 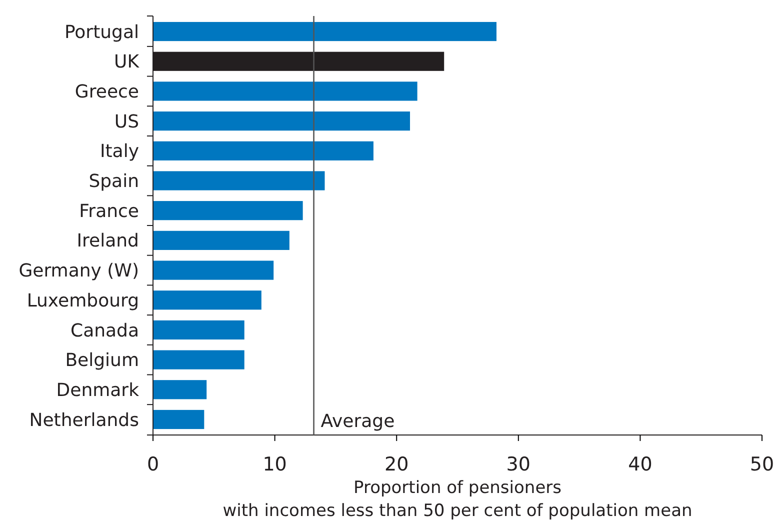 What do you see at coordinates (107, 241) in the screenshot?
I see `y-tick-label: Ireland` at bounding box center [107, 241].